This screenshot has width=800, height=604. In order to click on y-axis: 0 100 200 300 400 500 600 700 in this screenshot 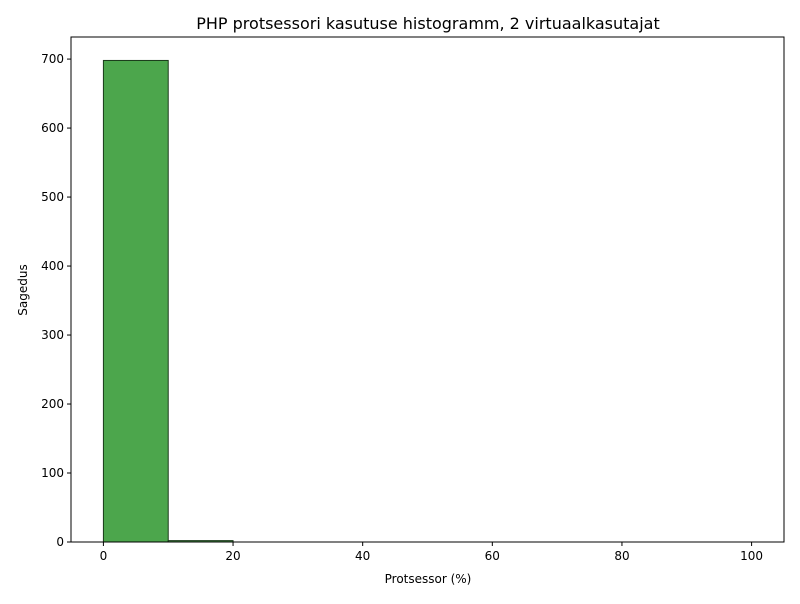, I will do `click(56, 300)`.